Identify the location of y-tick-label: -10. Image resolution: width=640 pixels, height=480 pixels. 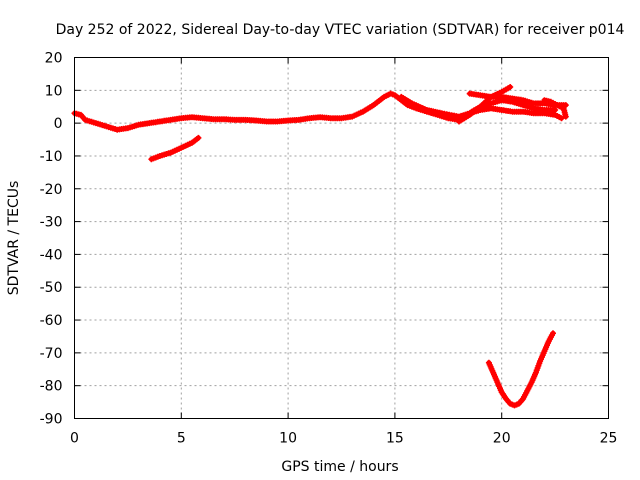
(51, 157).